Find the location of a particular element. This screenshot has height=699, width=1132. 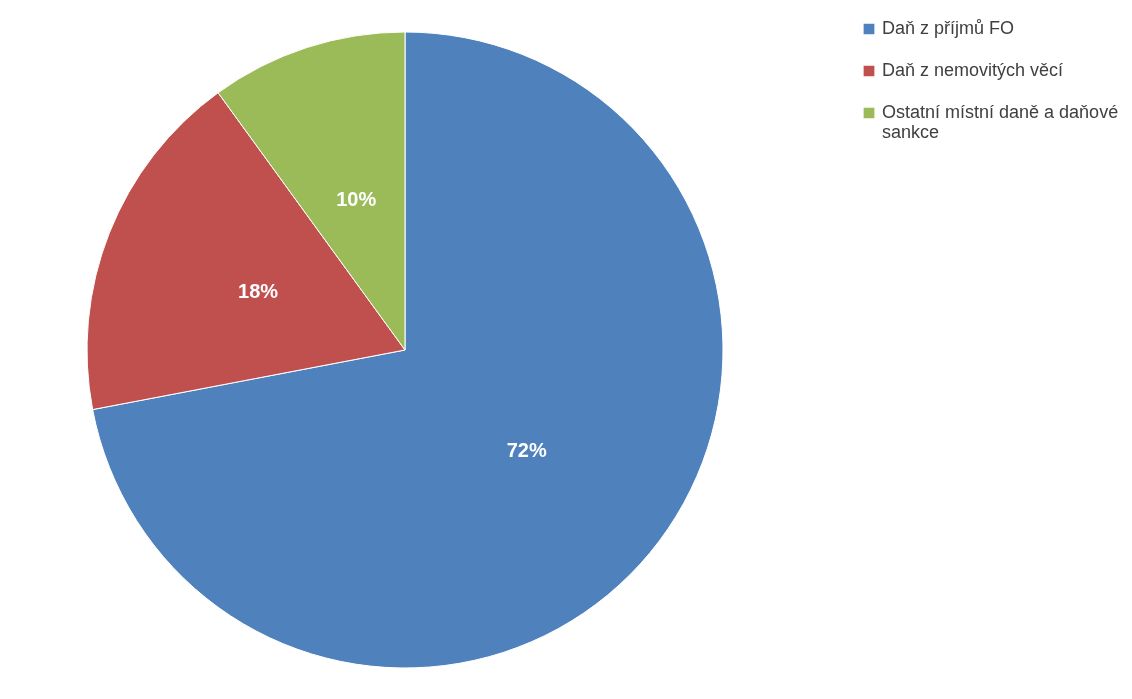

data-label: 72% is located at coordinates (526, 449).